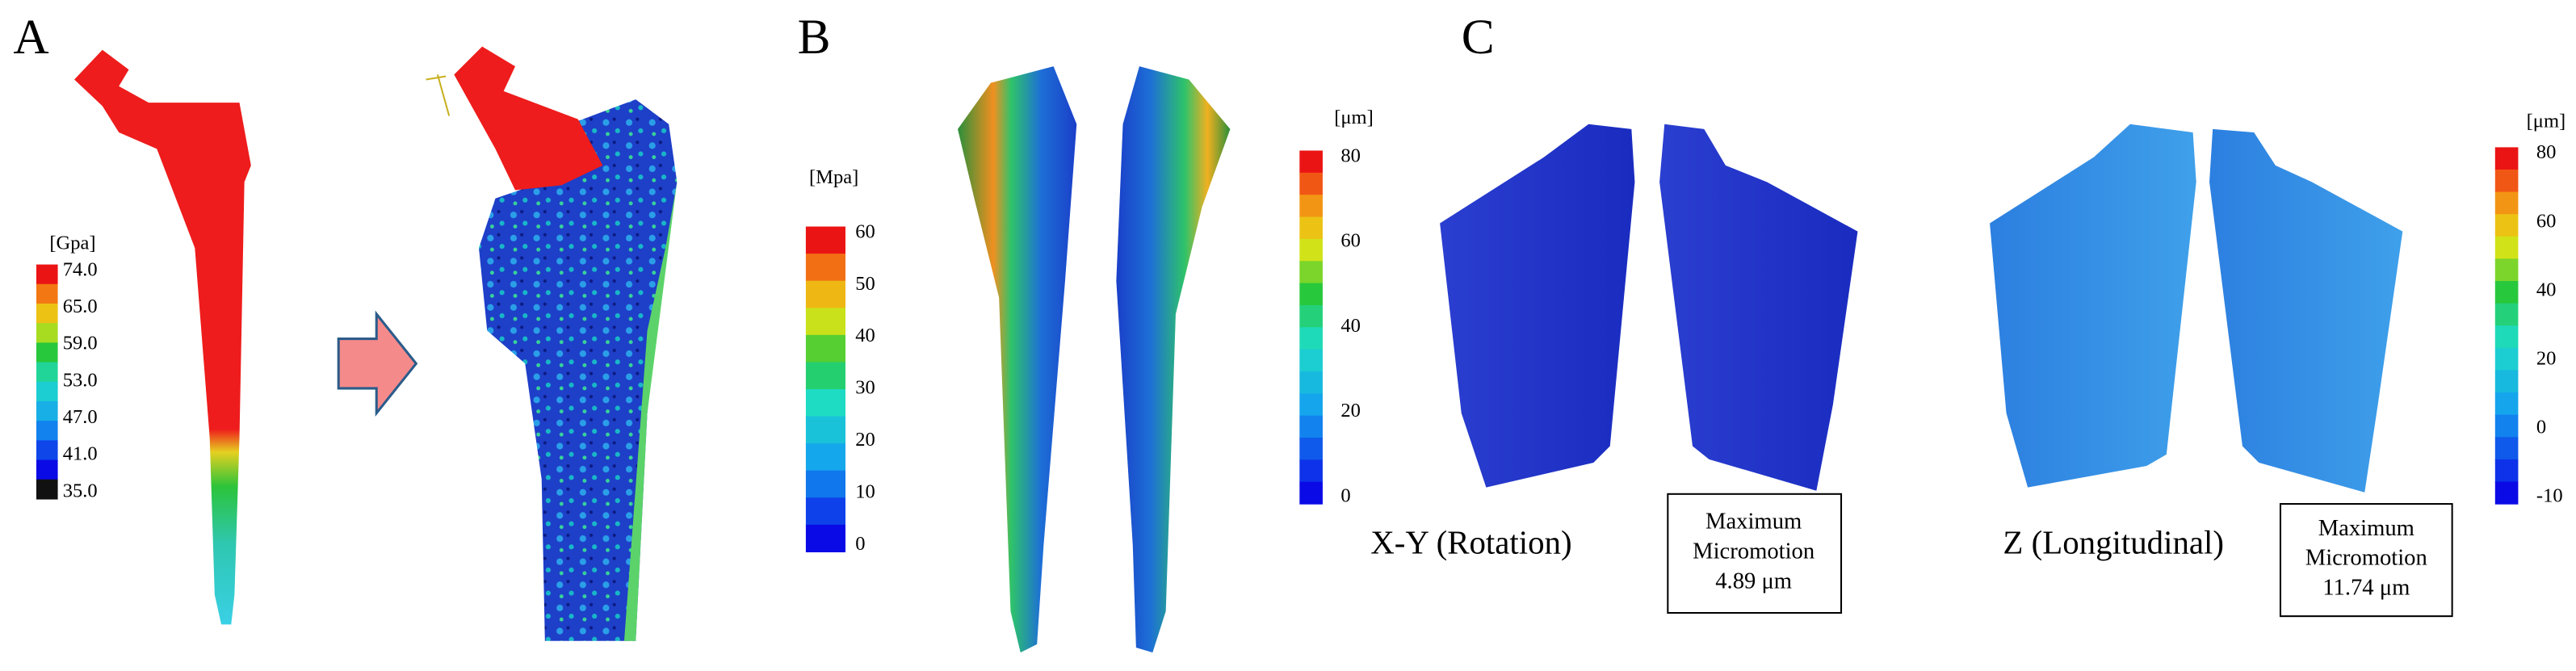  I want to click on colorbar-unit: [Mpa], so click(833, 177).